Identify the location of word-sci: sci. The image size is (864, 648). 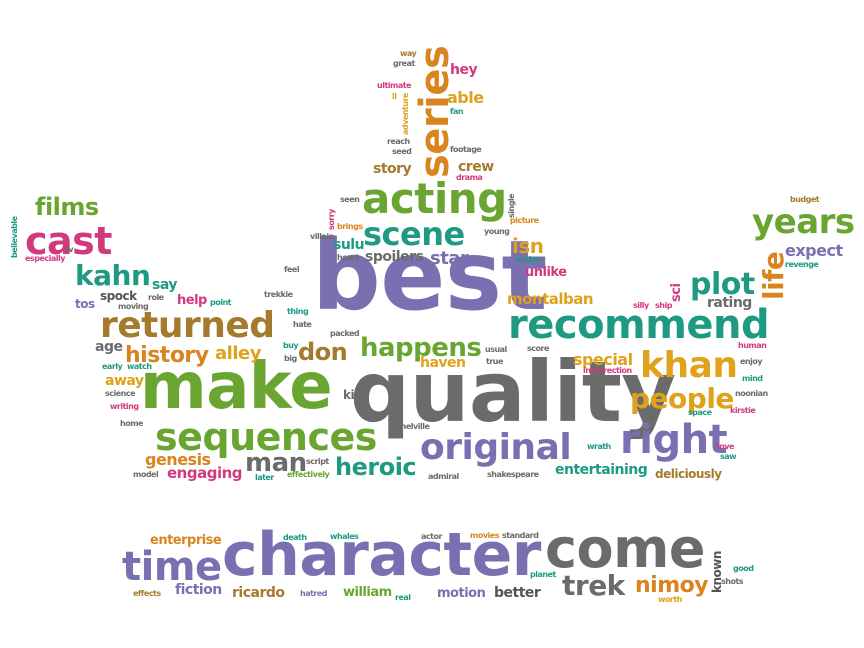
(676, 292).